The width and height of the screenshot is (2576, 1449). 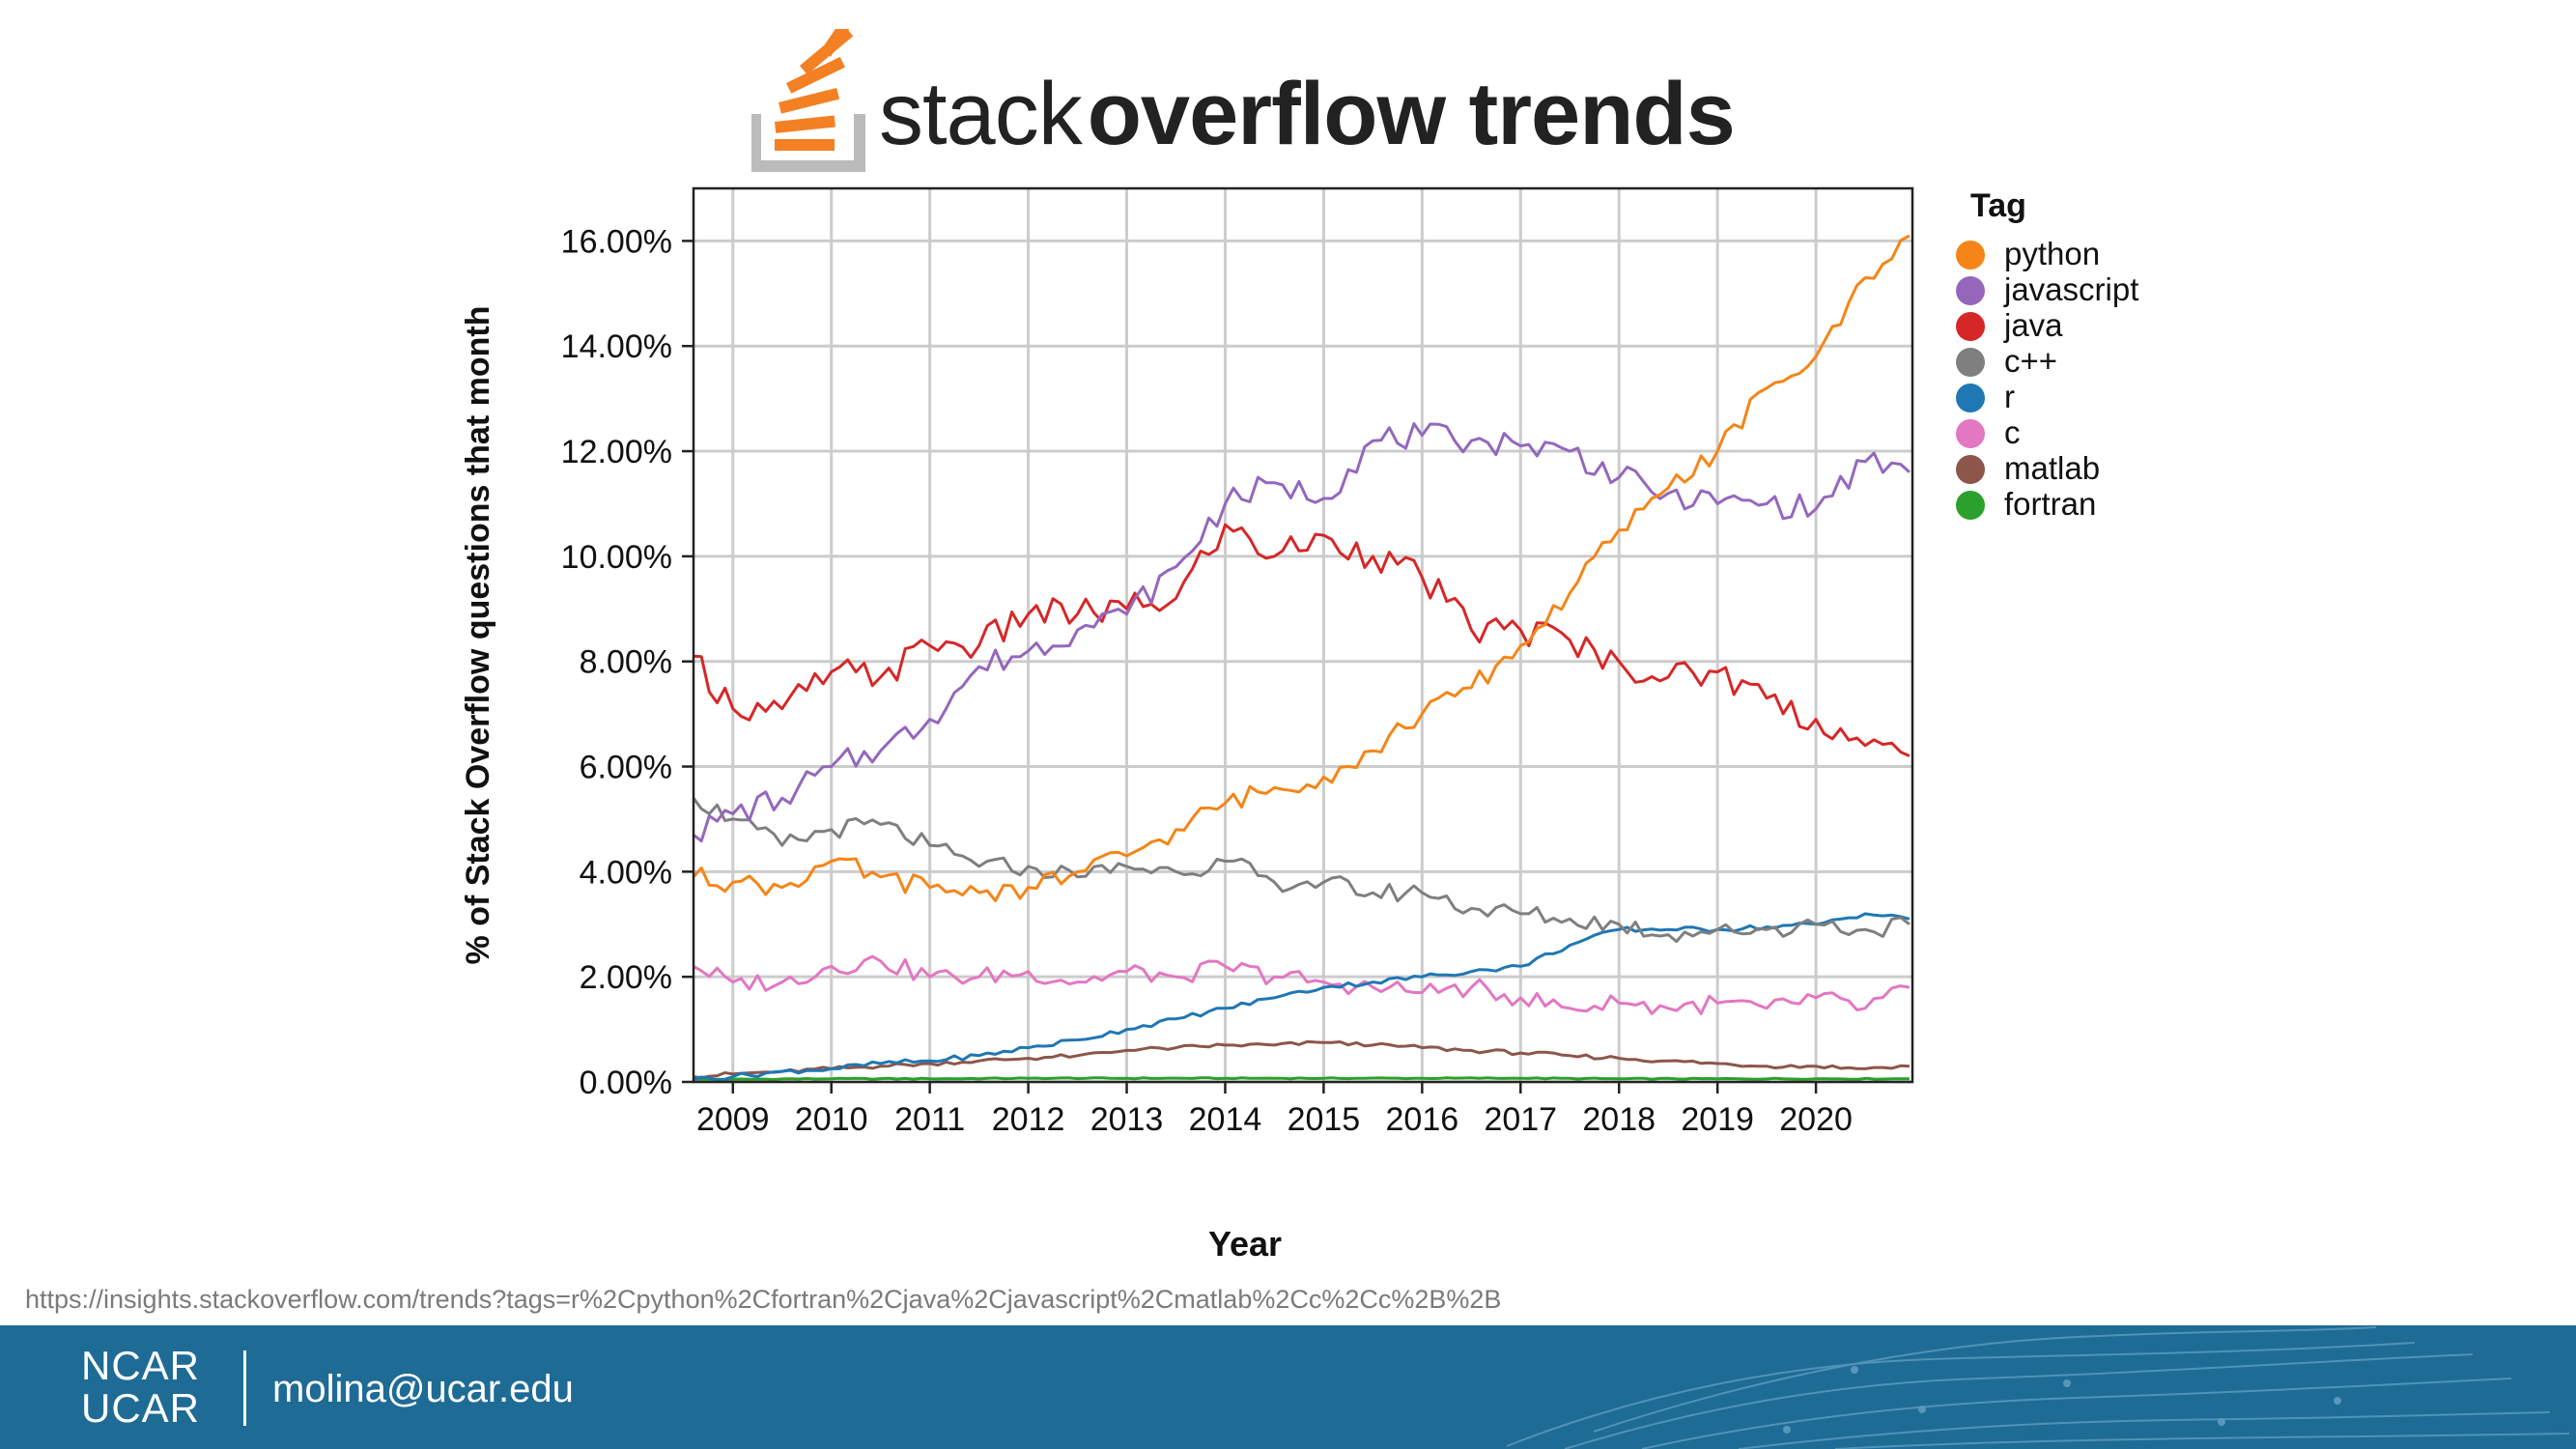 What do you see at coordinates (929, 1119) in the screenshot?
I see `x-tick-label: 2011` at bounding box center [929, 1119].